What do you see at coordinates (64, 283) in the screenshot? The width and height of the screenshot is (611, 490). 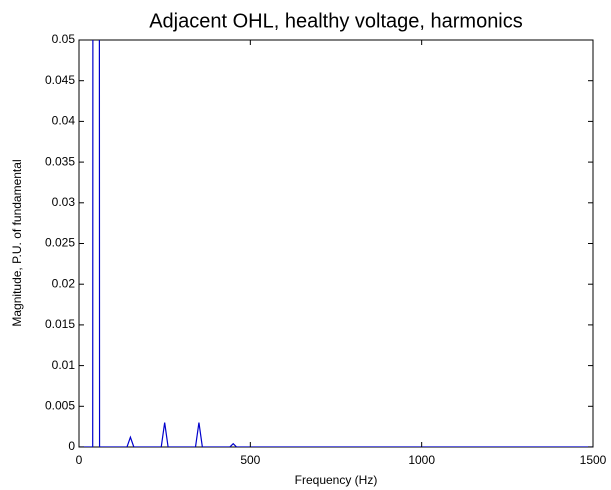 I see `y-tick-label: 0.02` at bounding box center [64, 283].